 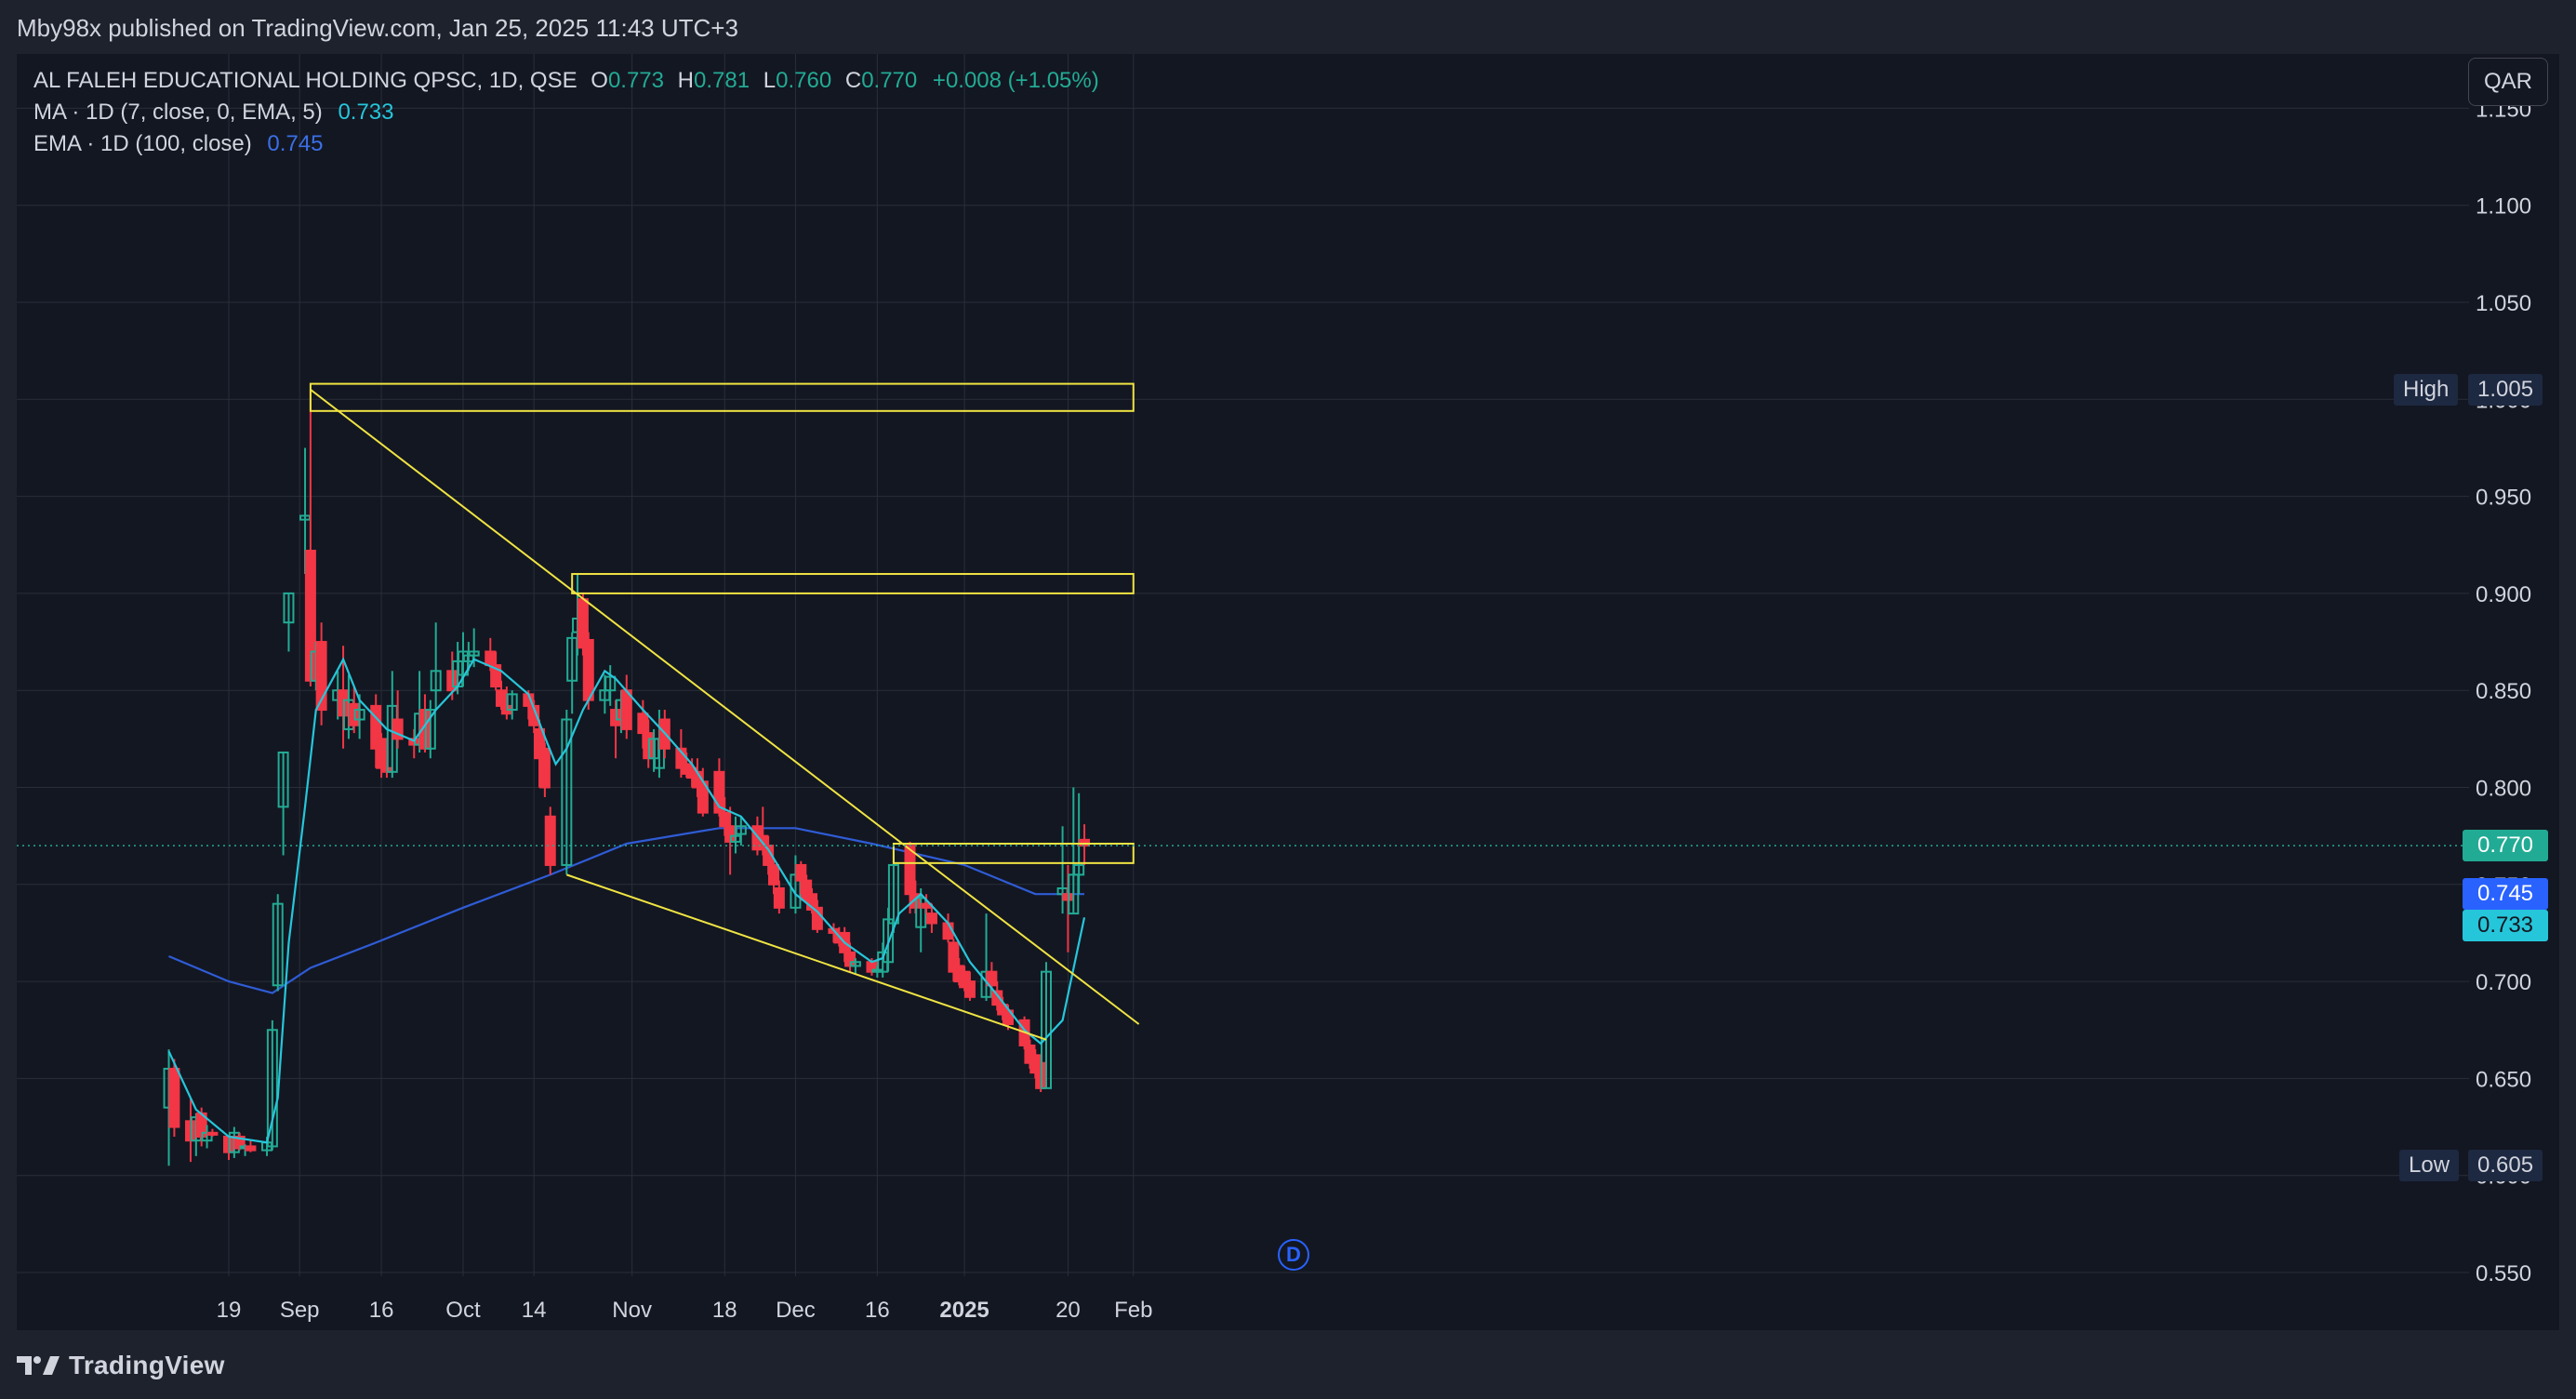 I want to click on high-badge-label: High, so click(x=2426, y=390).